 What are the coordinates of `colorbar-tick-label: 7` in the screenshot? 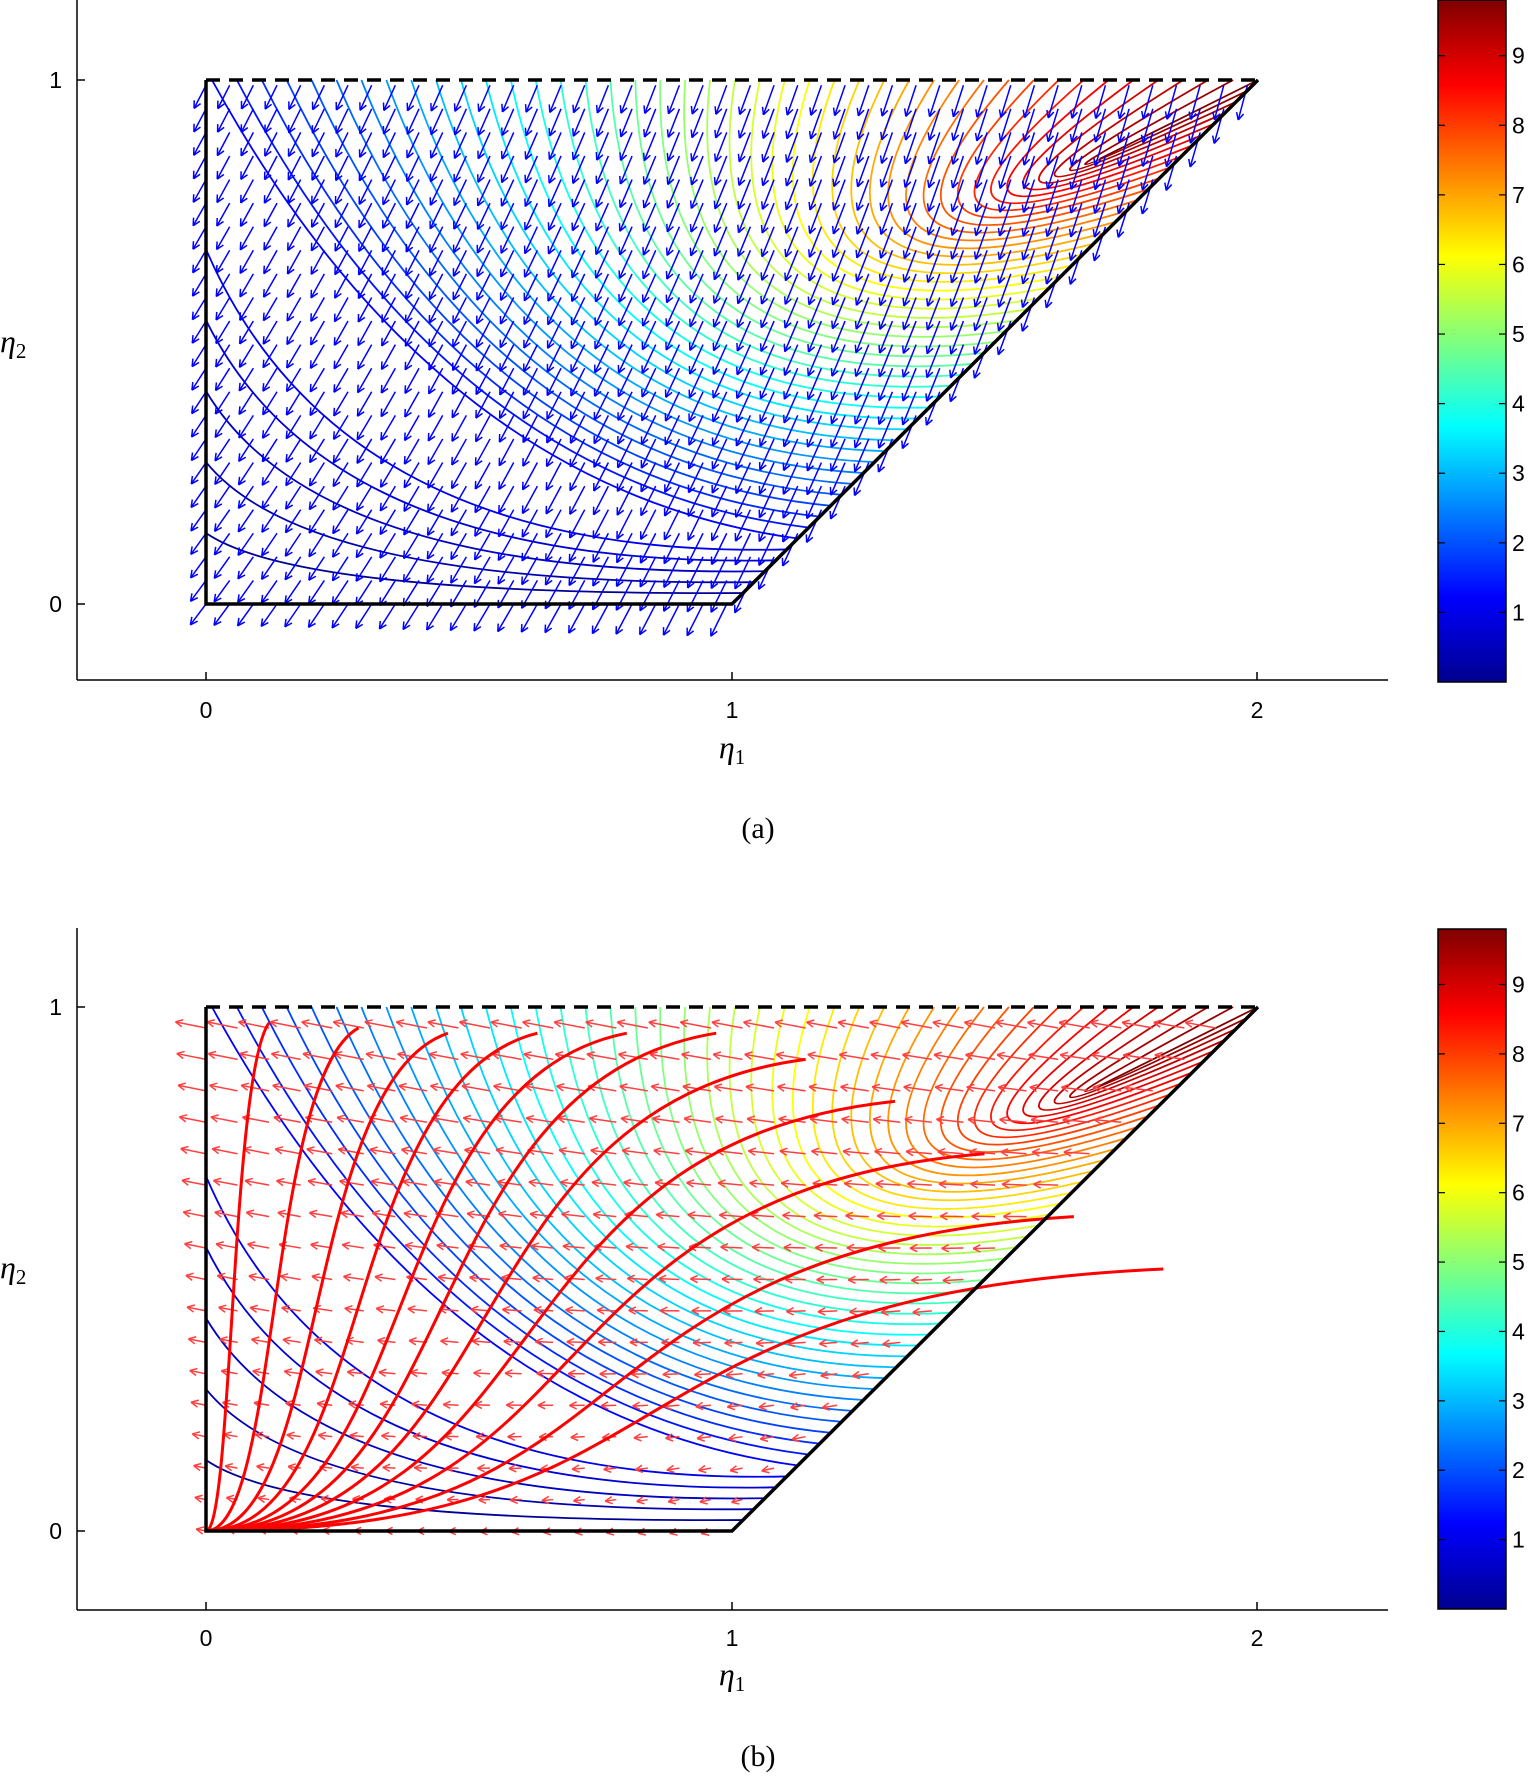 It's located at (1518, 1123).